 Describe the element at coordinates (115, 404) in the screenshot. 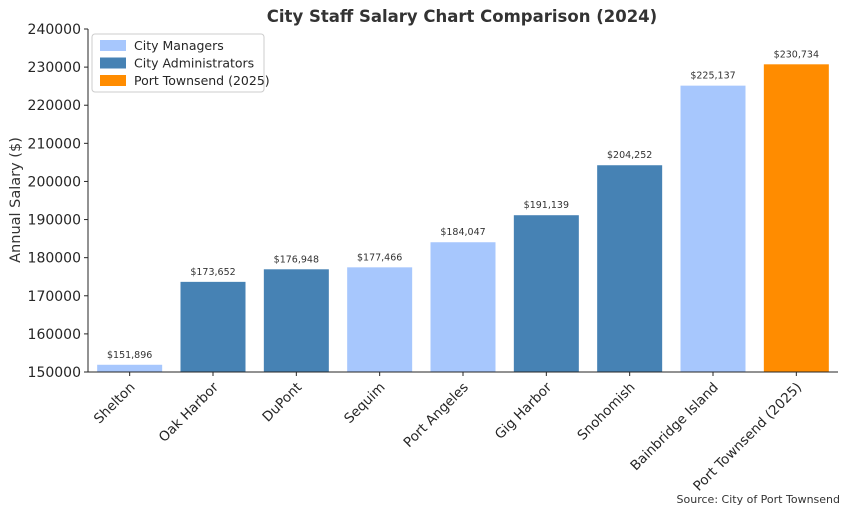

I see `x-tick-label: Shelton` at that location.